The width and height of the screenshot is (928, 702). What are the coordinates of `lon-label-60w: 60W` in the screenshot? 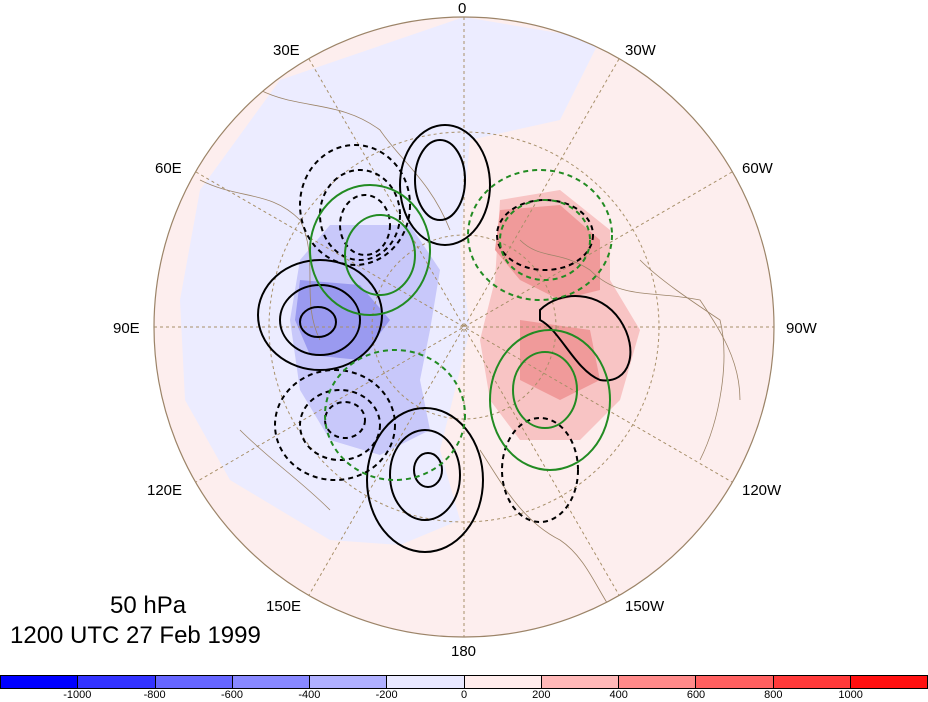 It's located at (757, 168).